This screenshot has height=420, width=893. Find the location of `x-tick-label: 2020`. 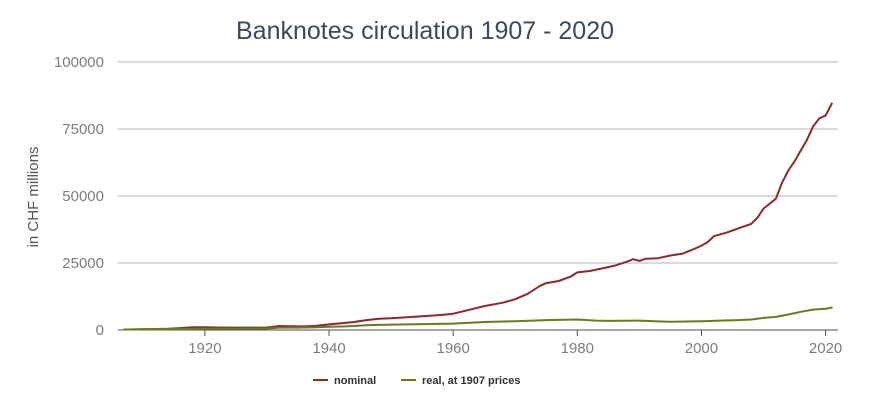

x-tick-label: 2020 is located at coordinates (825, 348).